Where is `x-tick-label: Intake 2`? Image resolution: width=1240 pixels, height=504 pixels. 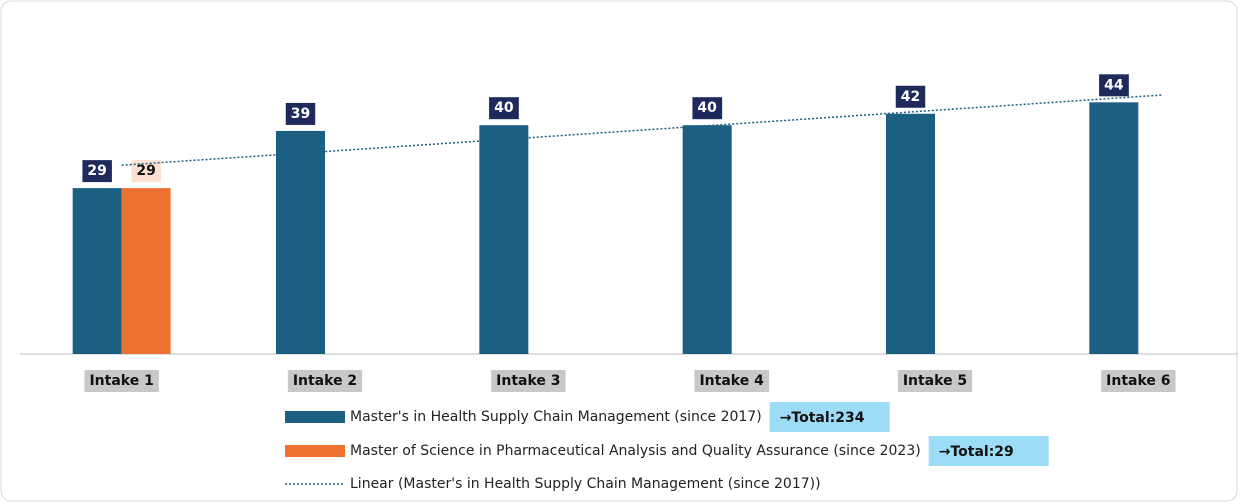
x-tick-label: Intake 2 is located at coordinates (325, 381).